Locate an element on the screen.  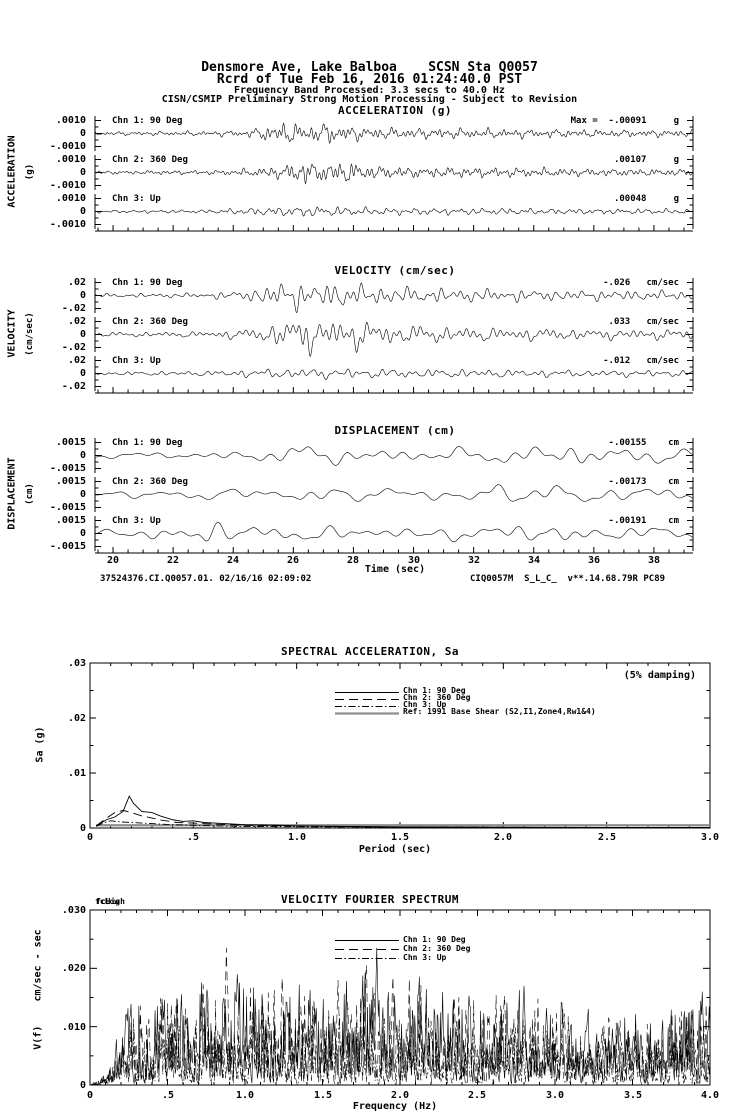
acceleration-axis-unit: (g) is located at coordinates (30, 172).